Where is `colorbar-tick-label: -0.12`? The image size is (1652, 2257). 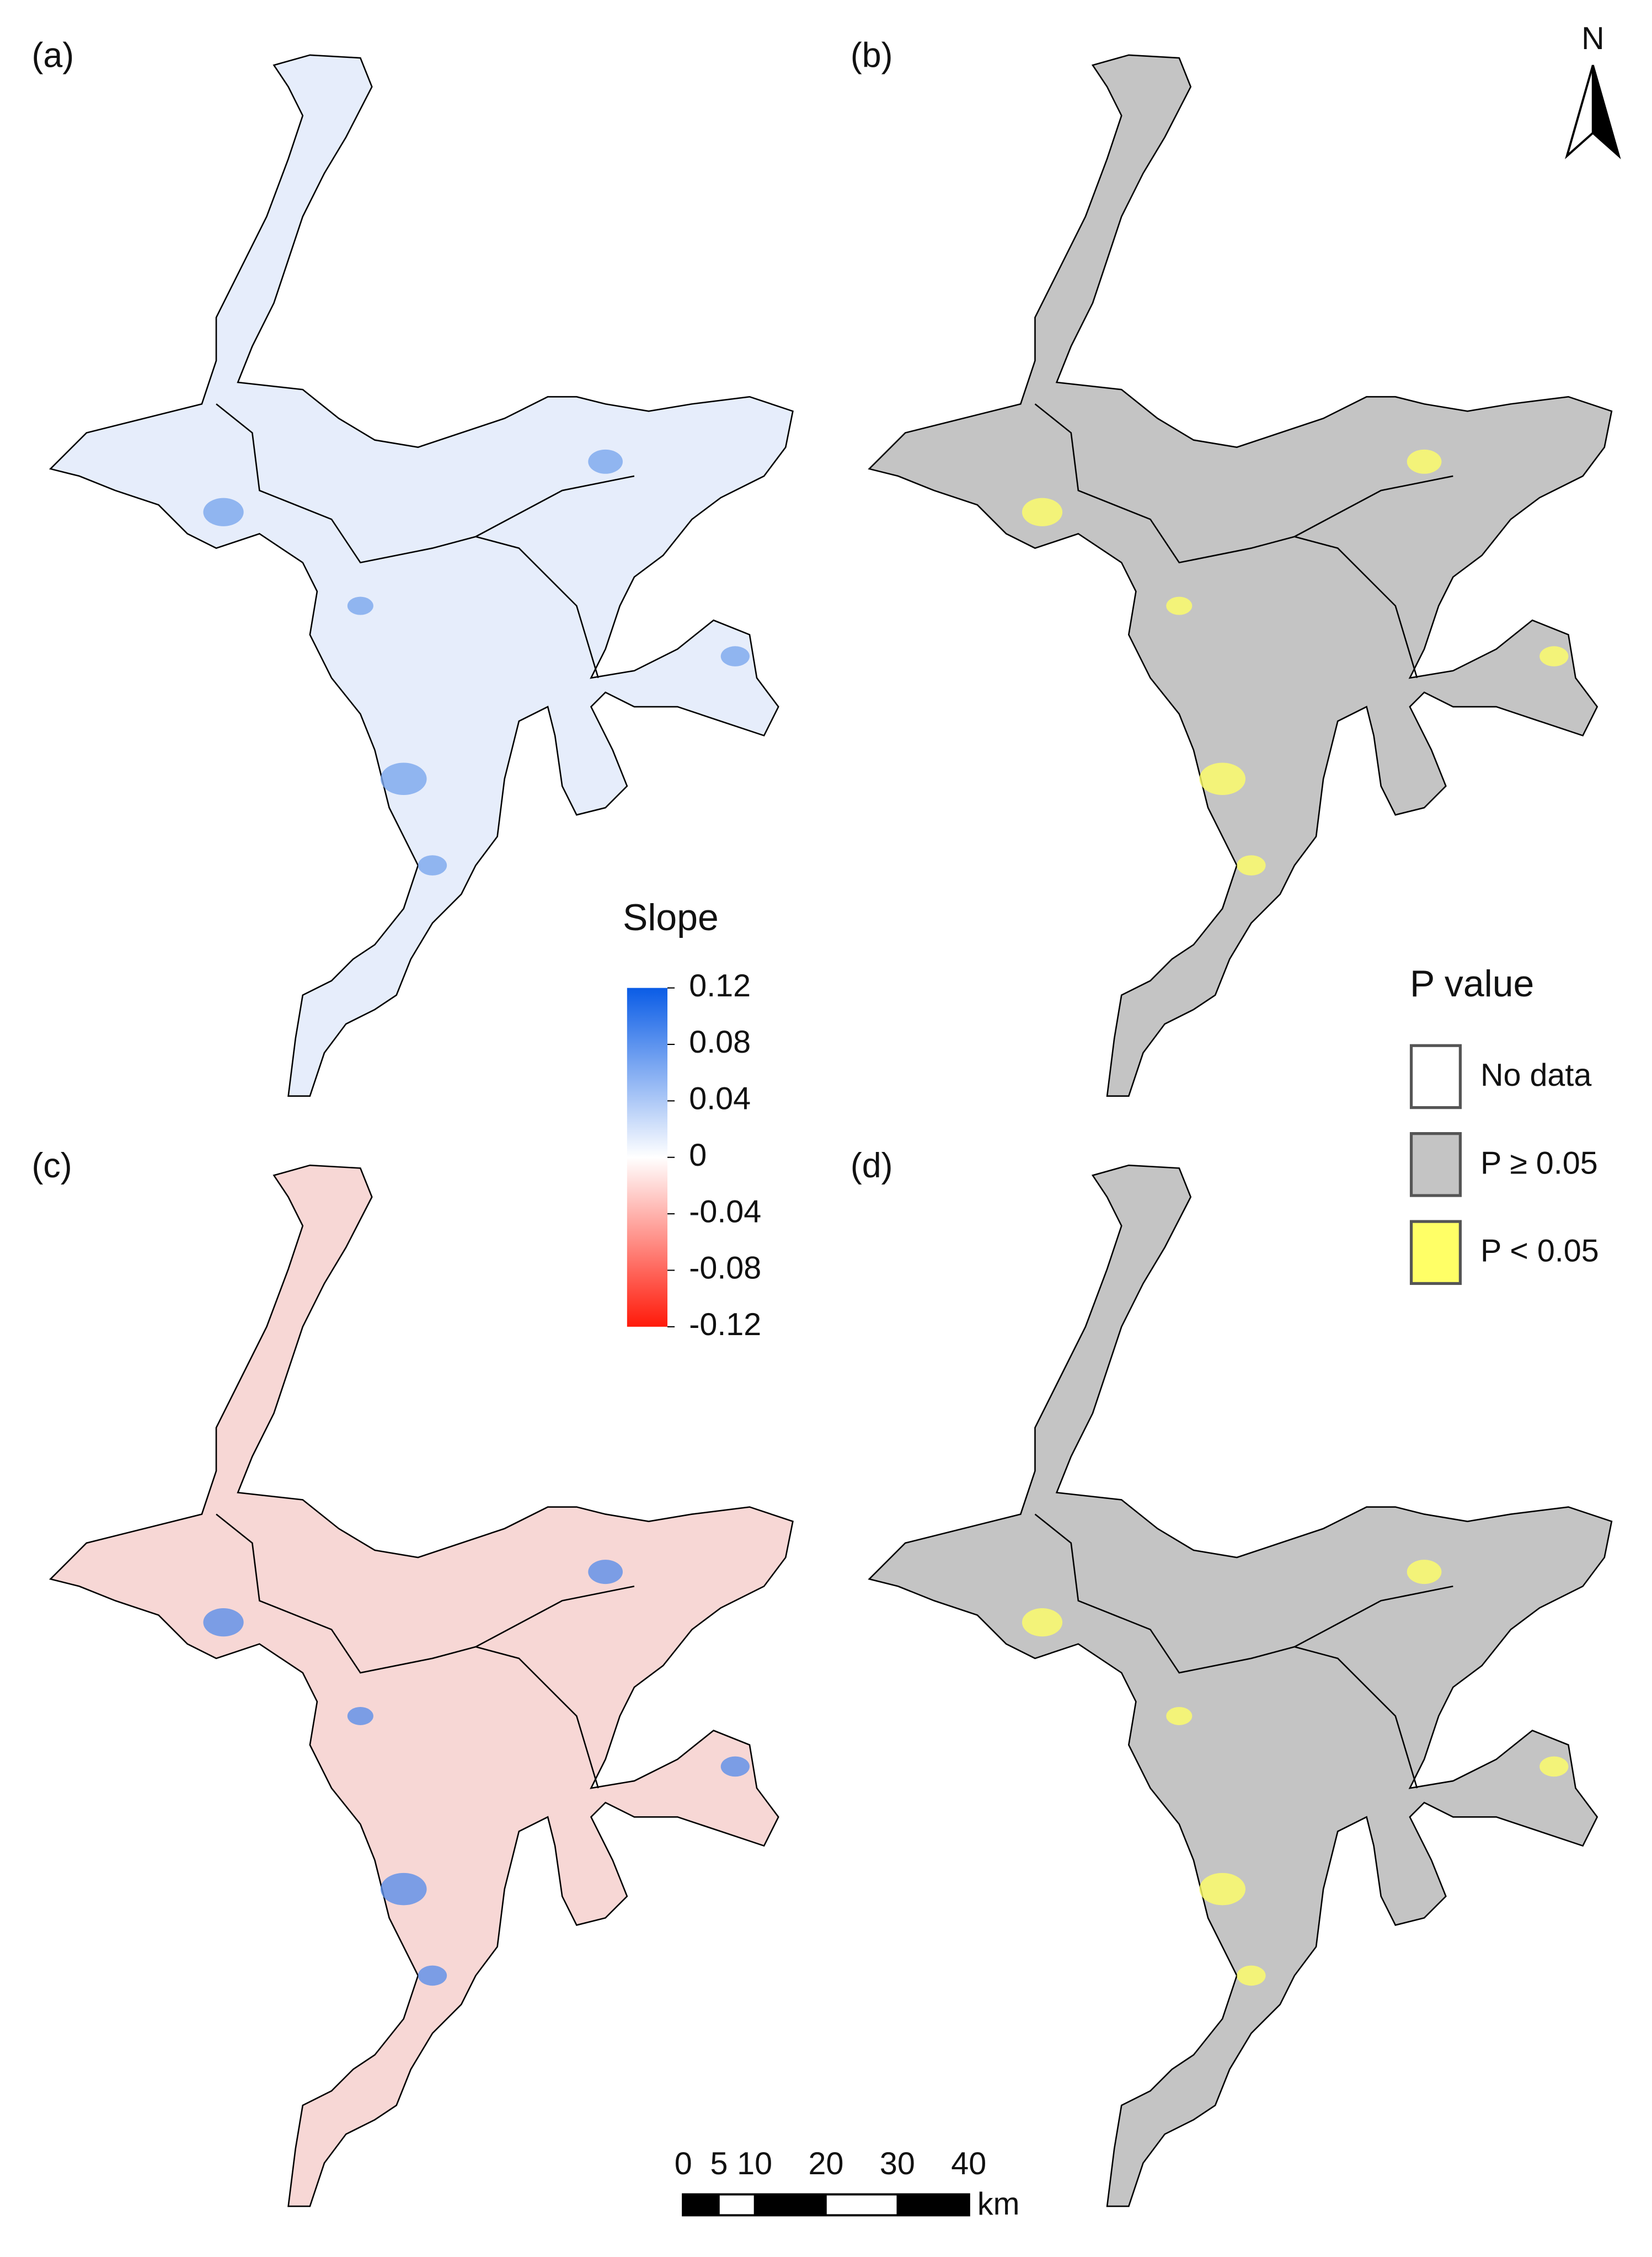
colorbar-tick-label: -0.12 is located at coordinates (725, 1324).